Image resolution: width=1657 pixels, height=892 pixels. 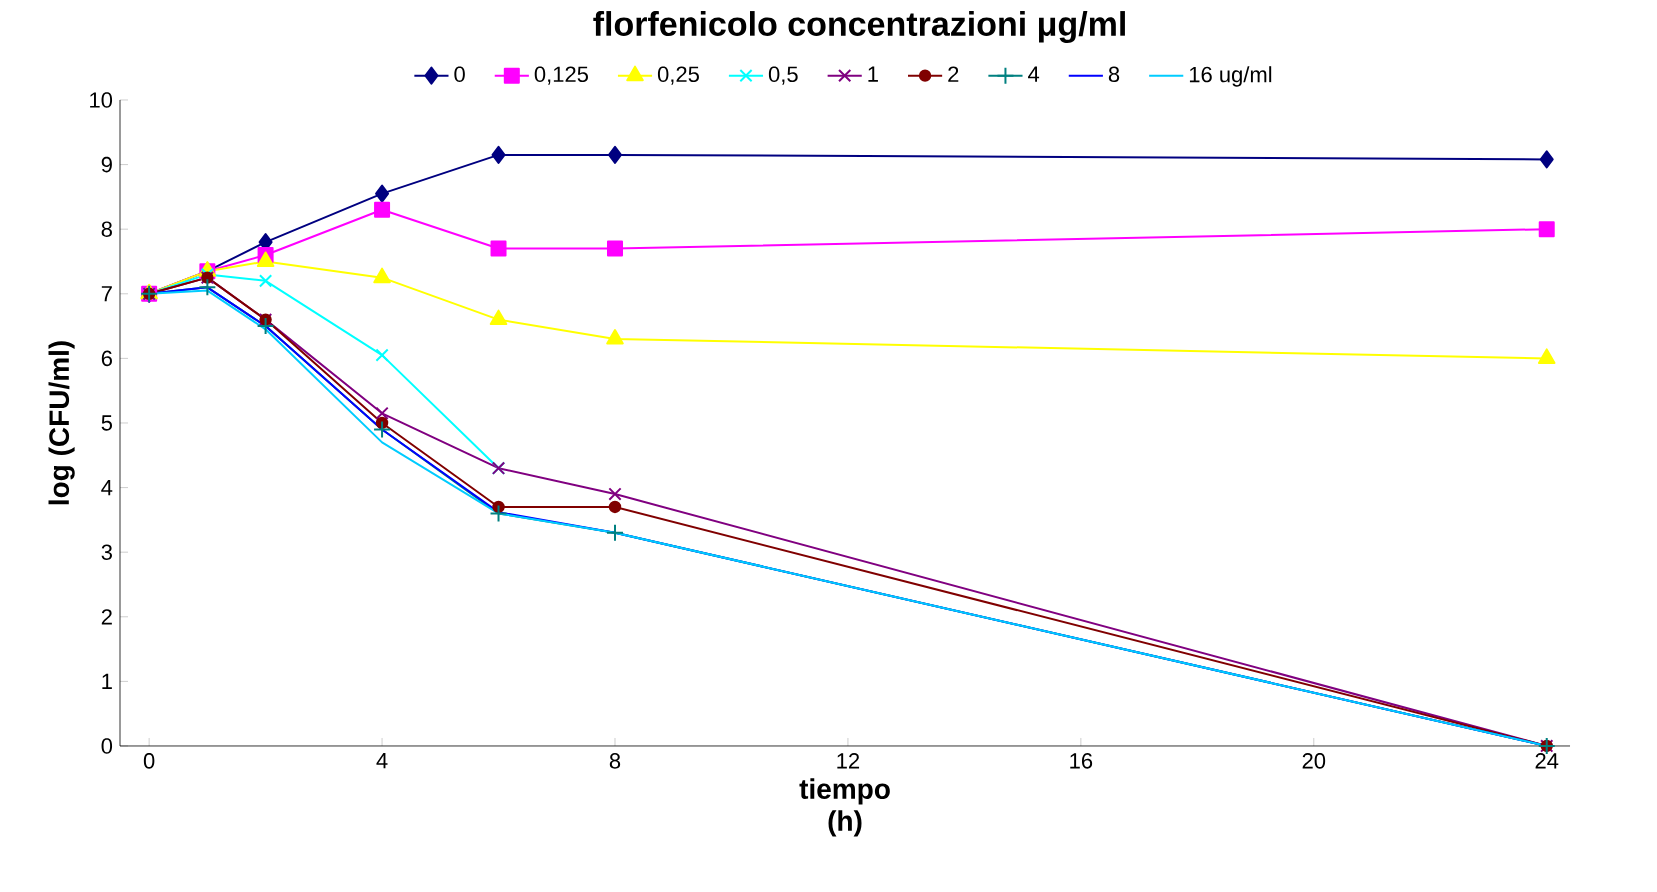 I want to click on y-tick-label: 3, so click(x=106, y=552).